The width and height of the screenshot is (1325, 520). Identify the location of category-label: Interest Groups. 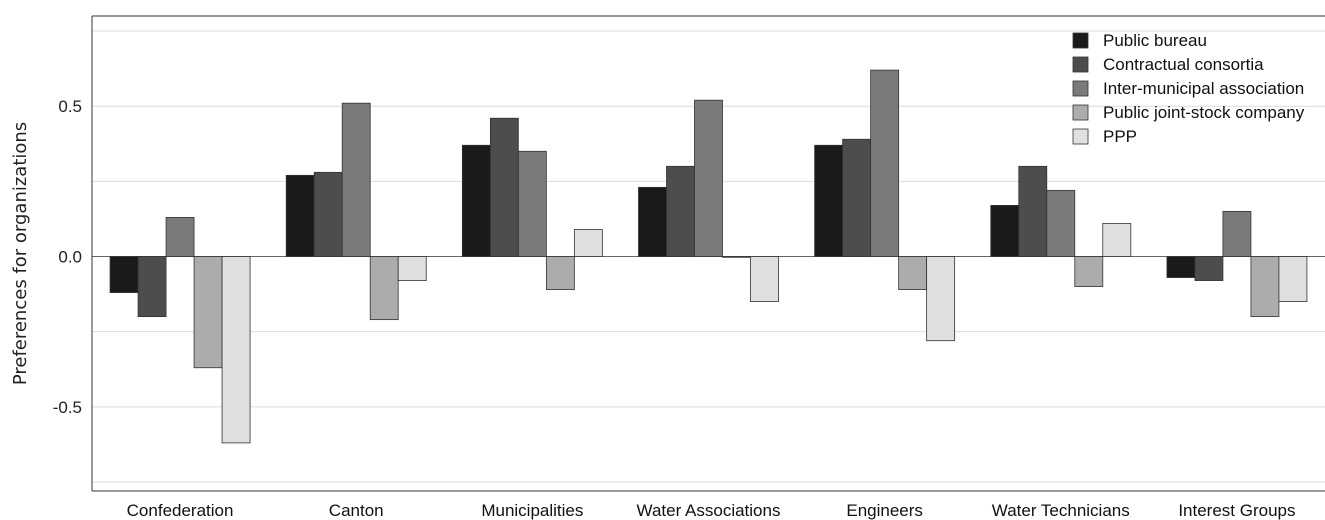
(1236, 510).